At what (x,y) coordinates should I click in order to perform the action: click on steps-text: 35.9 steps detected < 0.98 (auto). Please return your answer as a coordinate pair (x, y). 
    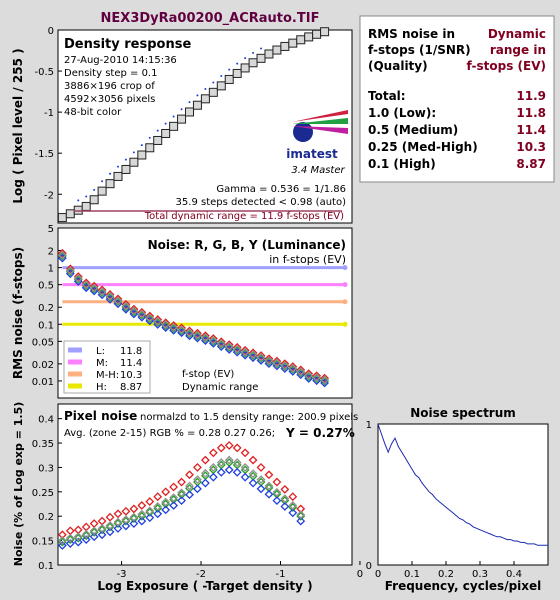
    Looking at the image, I should click on (261, 202).